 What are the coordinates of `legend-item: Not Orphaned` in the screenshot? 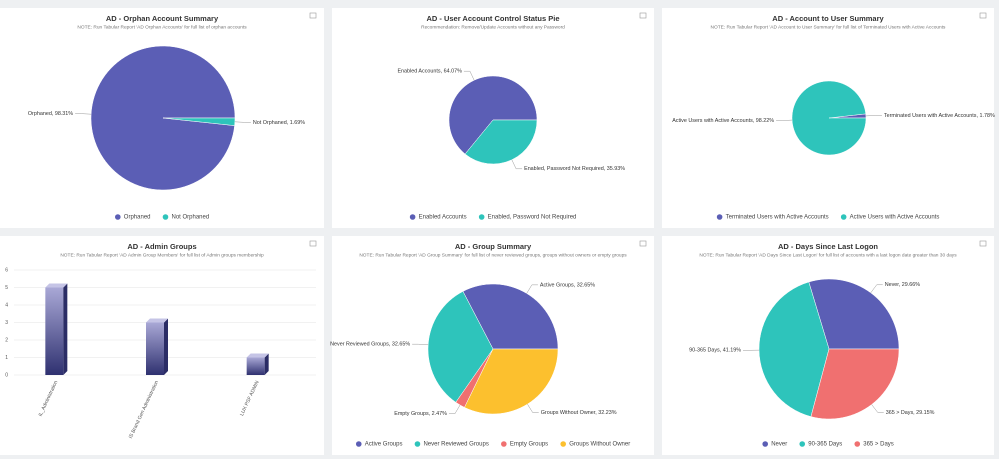 It's located at (186, 217).